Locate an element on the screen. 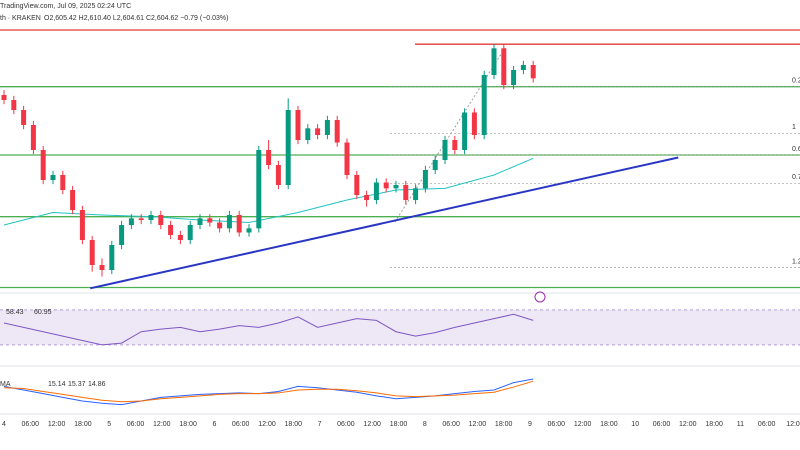  rsi-band is located at coordinates (400, 327).